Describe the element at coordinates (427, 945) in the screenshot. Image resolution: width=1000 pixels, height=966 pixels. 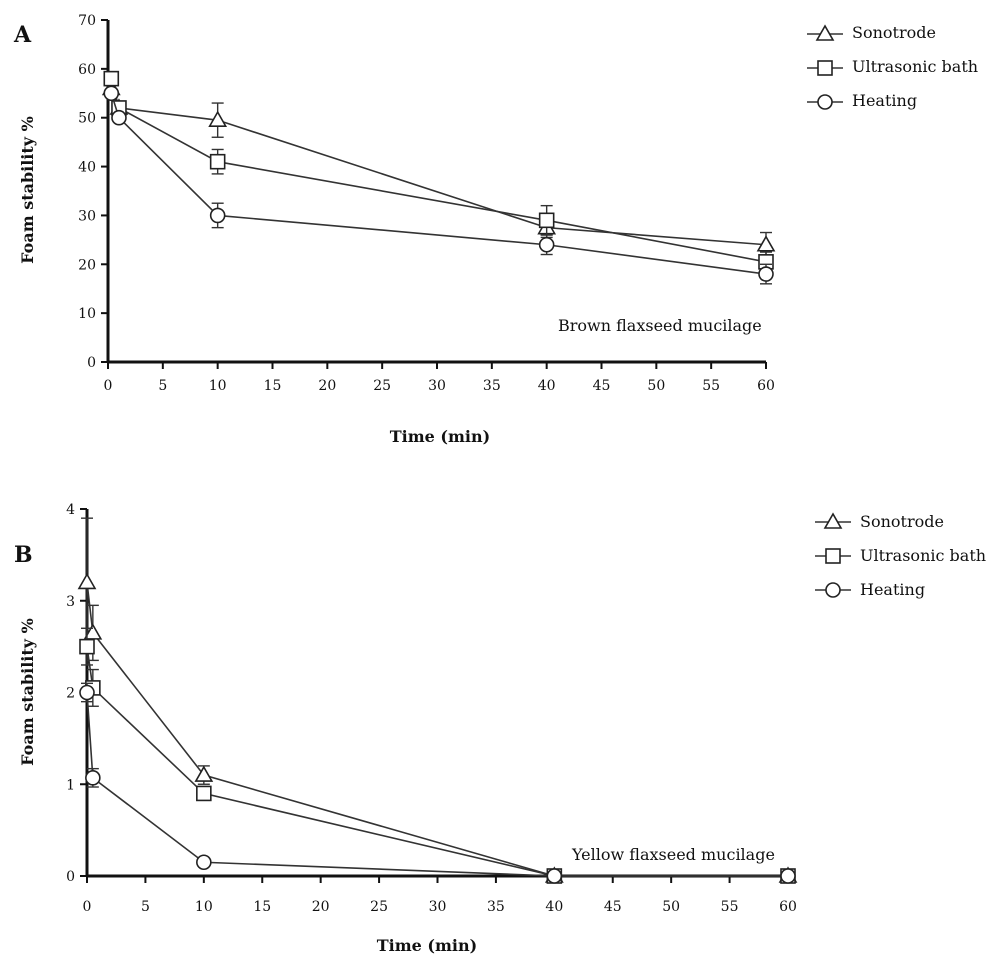
I see `panel-b-x-axis-title: Time (min)` at that location.